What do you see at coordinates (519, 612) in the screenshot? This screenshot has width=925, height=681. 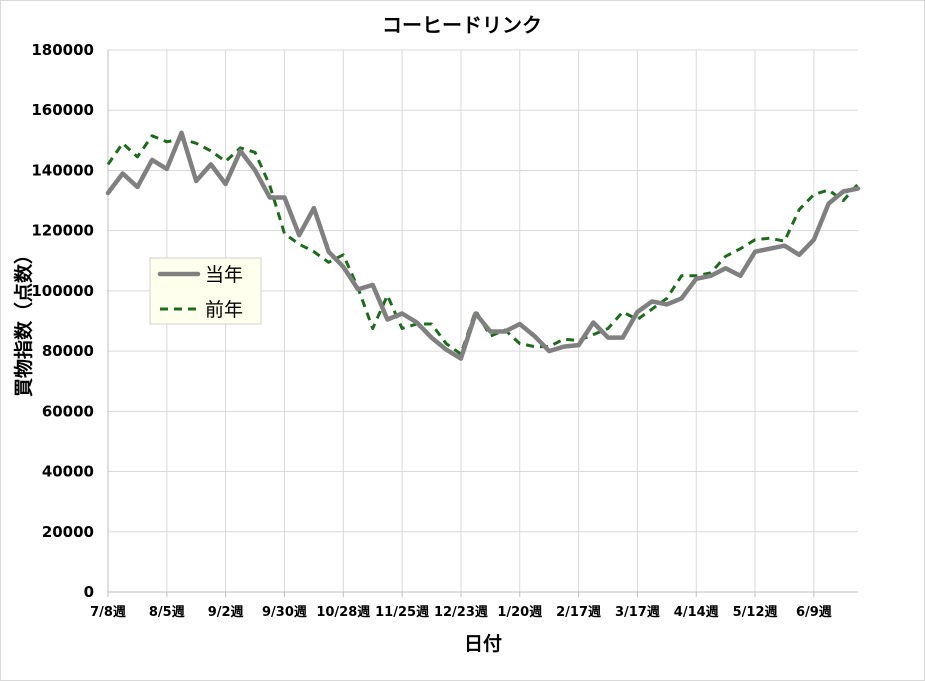 I see `x-tick-label: 1/20週` at bounding box center [519, 612].